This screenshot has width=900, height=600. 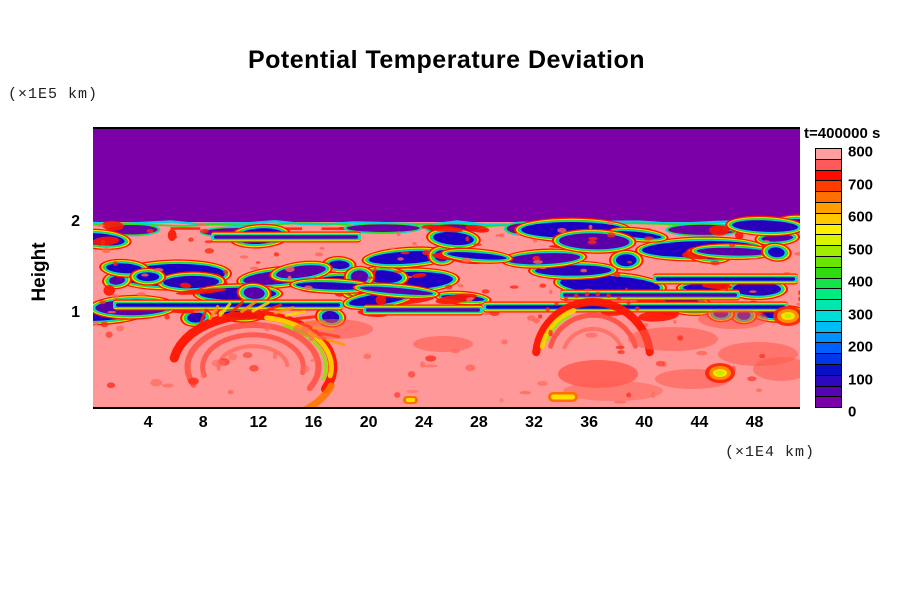 What do you see at coordinates (534, 422) in the screenshot?
I see `x-tick-label: 32` at bounding box center [534, 422].